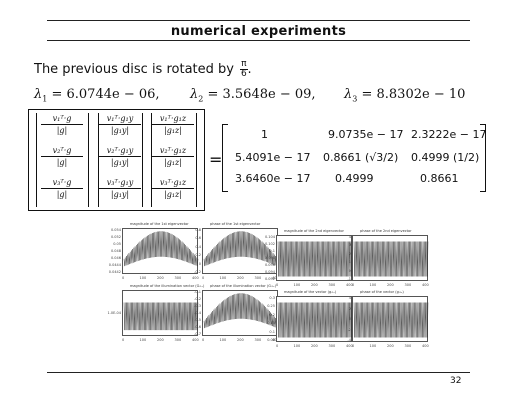 The height and width of the screenshot is (400, 517). I want to click on plot-ytick: 0.1, so click(272, 331).